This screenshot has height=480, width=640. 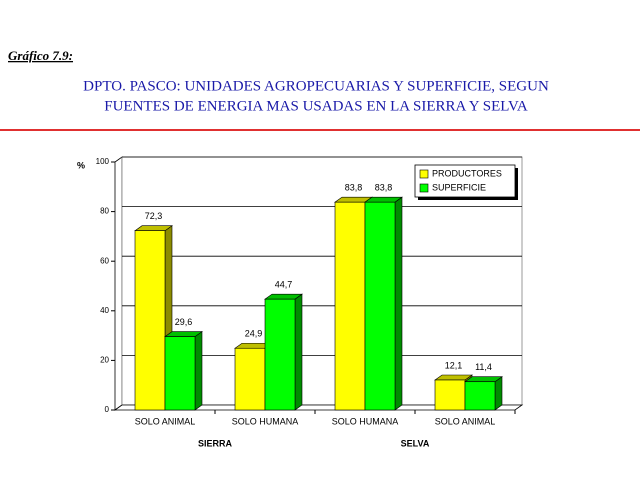 I want to click on y-tick-label: 100, so click(x=103, y=161).